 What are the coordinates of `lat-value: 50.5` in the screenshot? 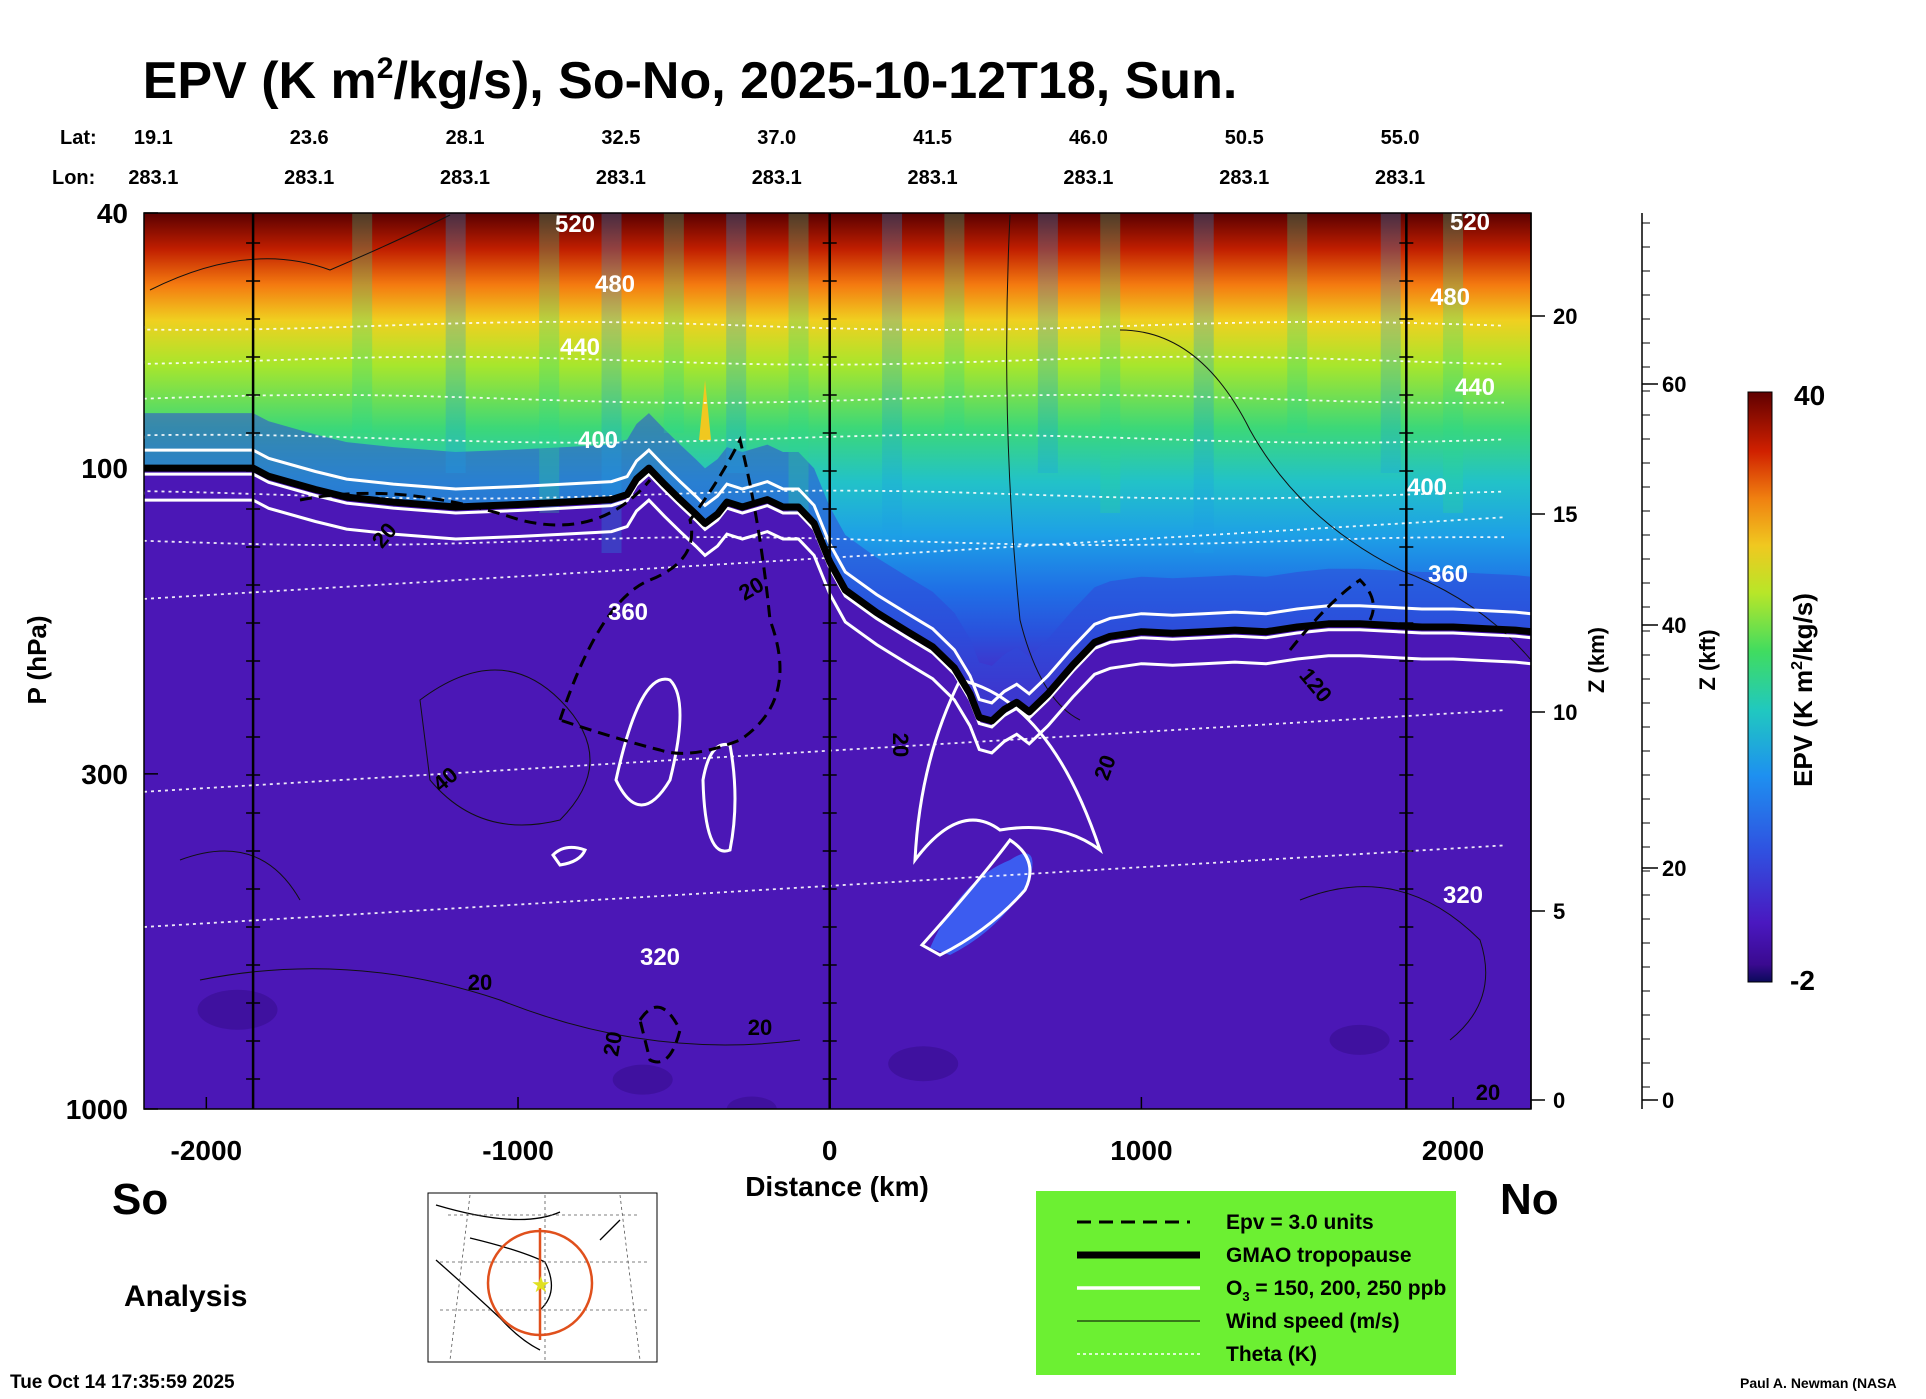 It's located at (1244, 138).